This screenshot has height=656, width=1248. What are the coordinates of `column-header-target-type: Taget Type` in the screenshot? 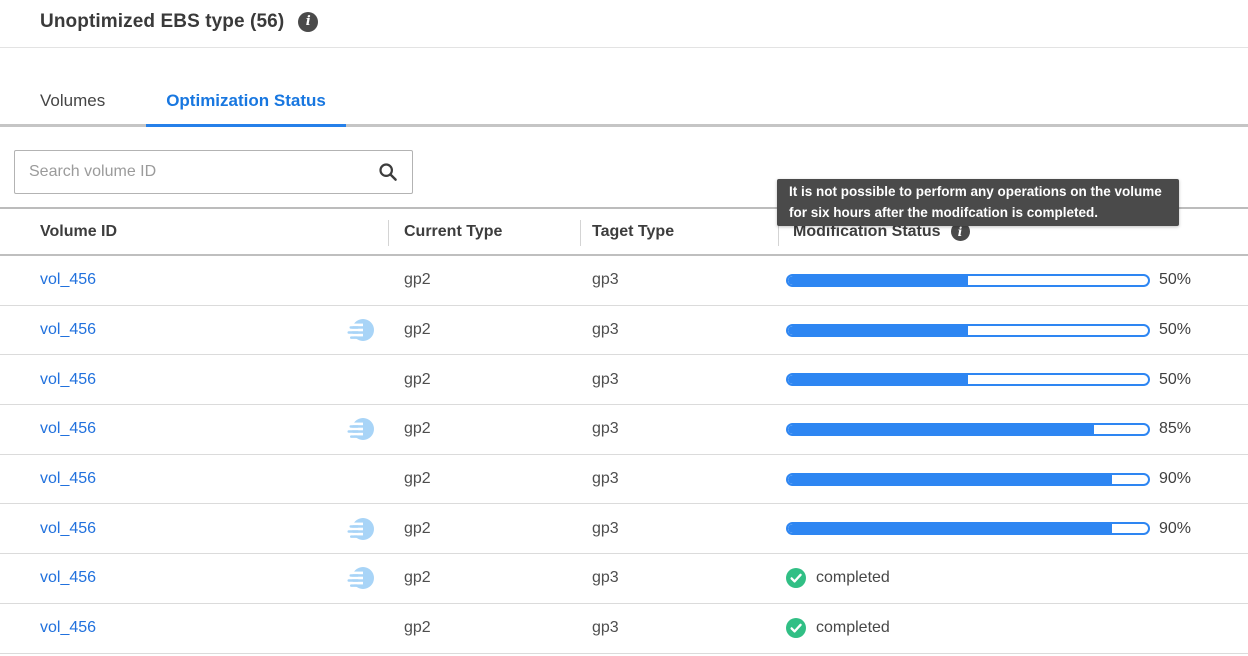 It's located at (679, 231).